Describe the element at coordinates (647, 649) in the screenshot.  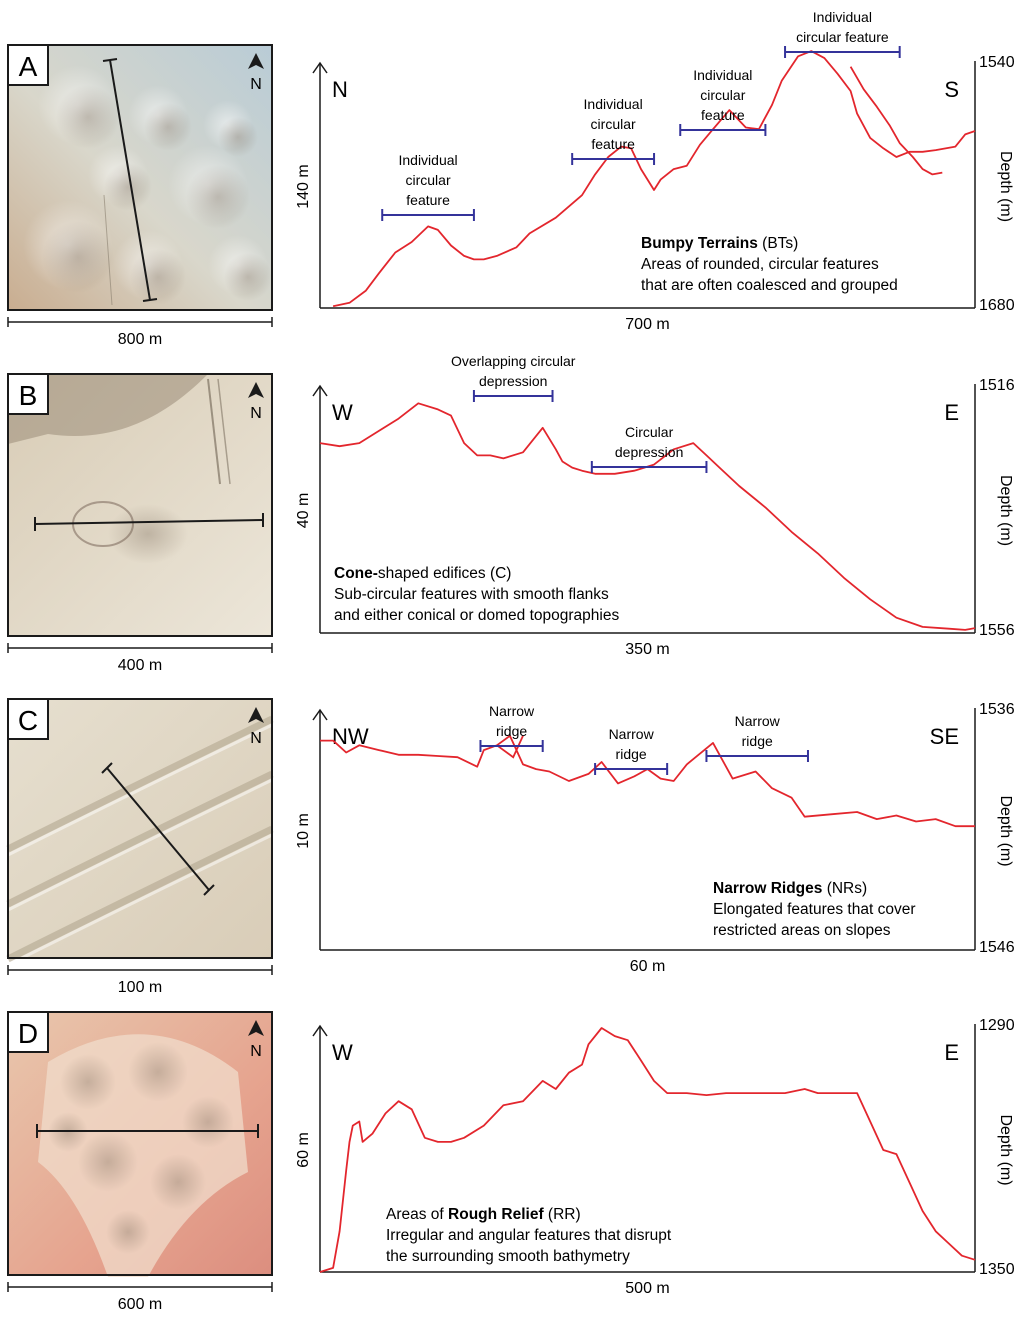
I see `horizontal-scale-label: 350 m` at that location.